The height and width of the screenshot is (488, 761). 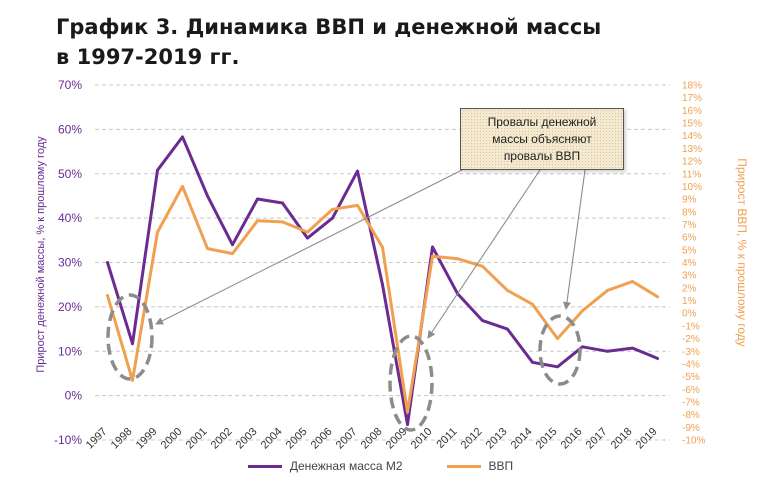 What do you see at coordinates (689, 238) in the screenshot?
I see `right-tick-label: 6%` at bounding box center [689, 238].